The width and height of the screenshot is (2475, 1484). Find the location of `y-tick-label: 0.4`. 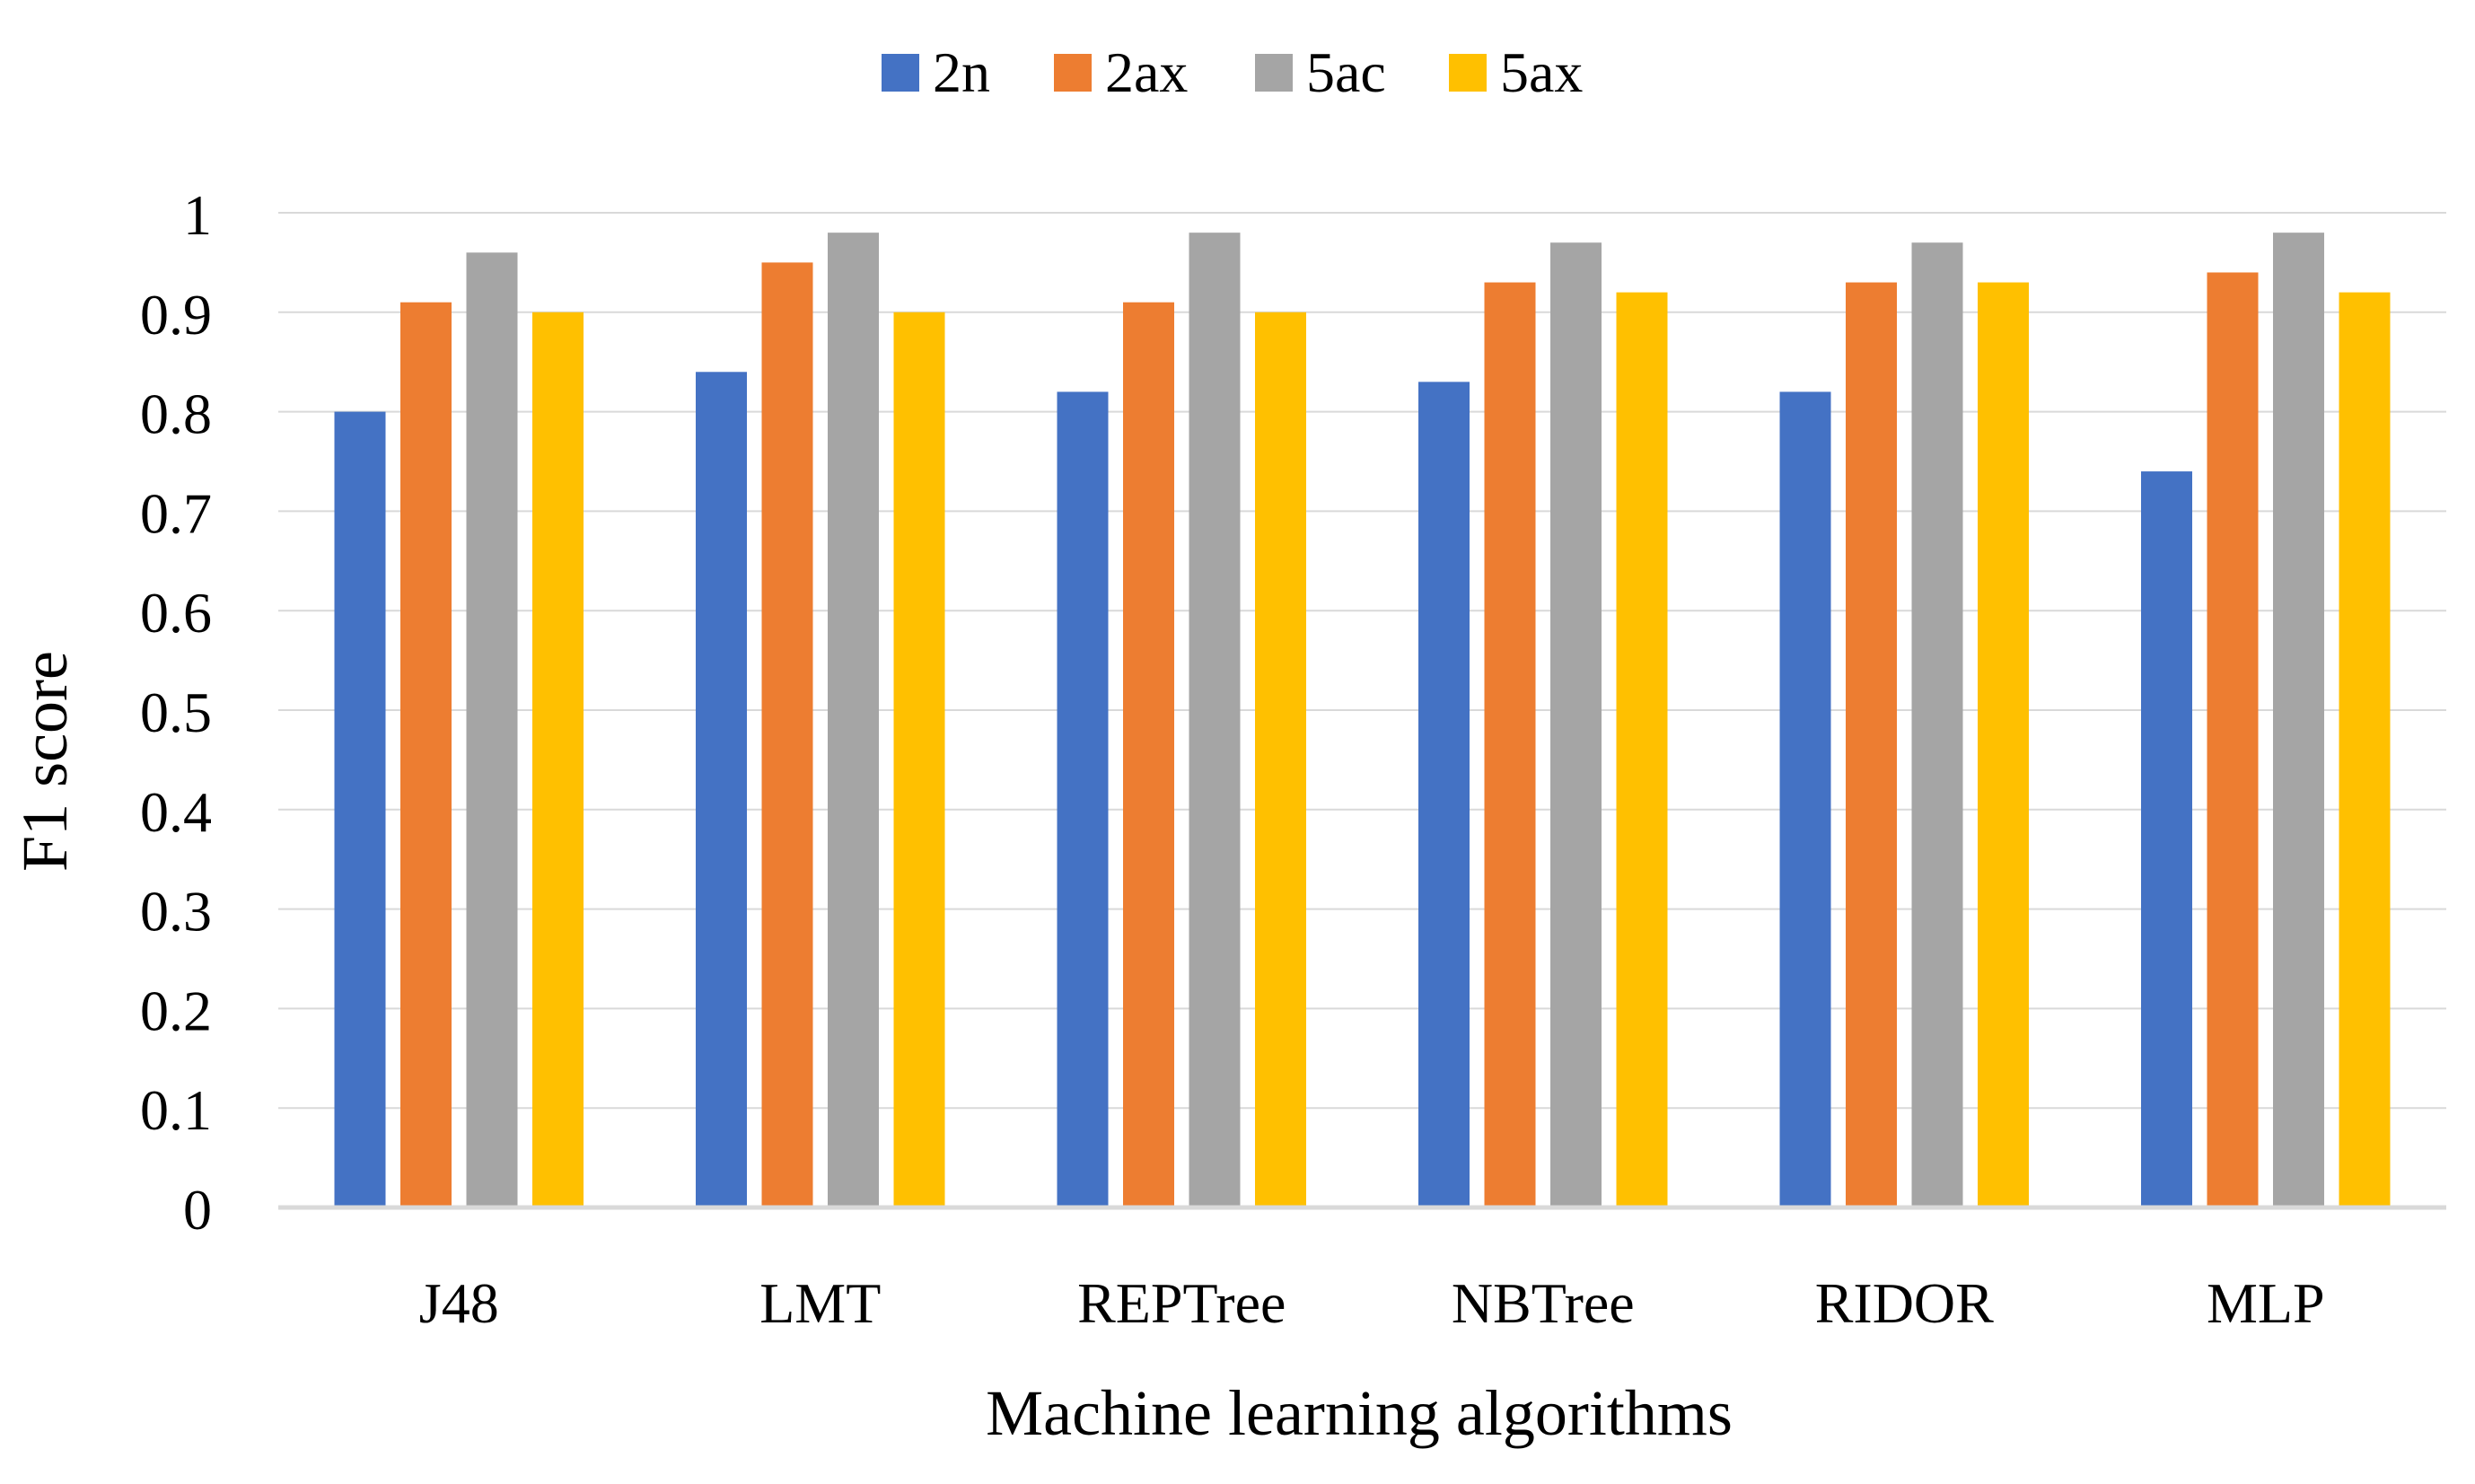

y-tick-label: 0.4 is located at coordinates (176, 812).